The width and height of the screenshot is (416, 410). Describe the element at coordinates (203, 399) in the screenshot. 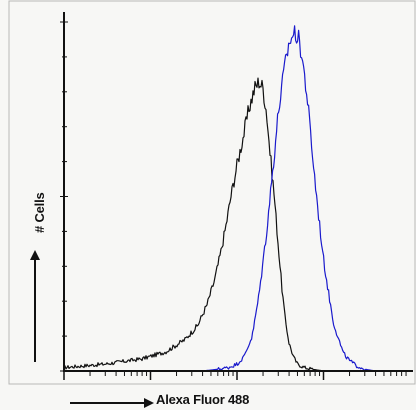

I see `x-axis-title: Alexa Fluor 488` at that location.